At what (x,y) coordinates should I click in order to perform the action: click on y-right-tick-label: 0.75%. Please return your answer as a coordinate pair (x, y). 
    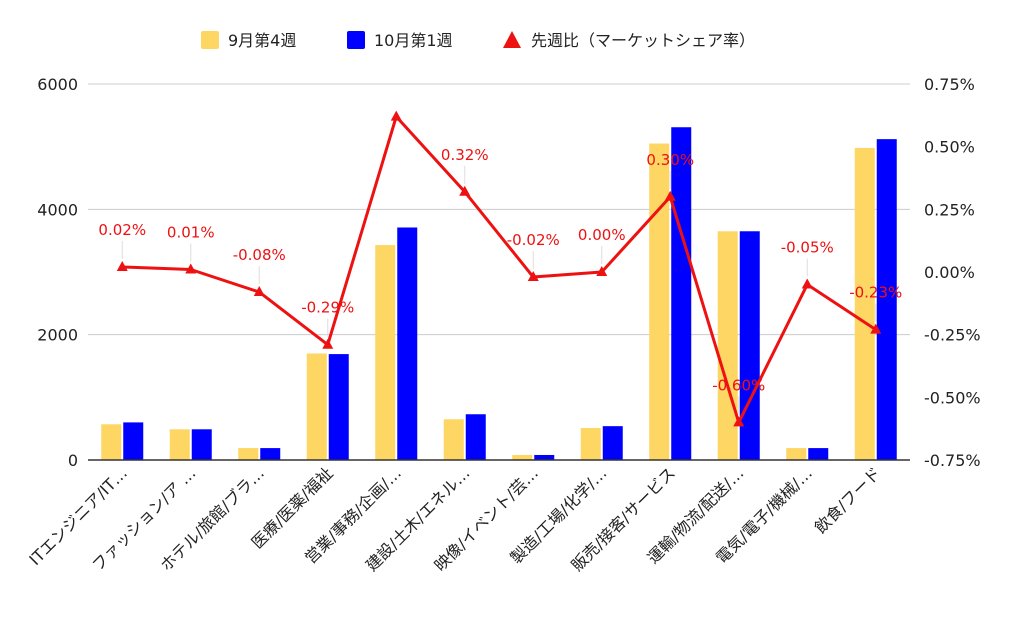
    Looking at the image, I should click on (949, 84).